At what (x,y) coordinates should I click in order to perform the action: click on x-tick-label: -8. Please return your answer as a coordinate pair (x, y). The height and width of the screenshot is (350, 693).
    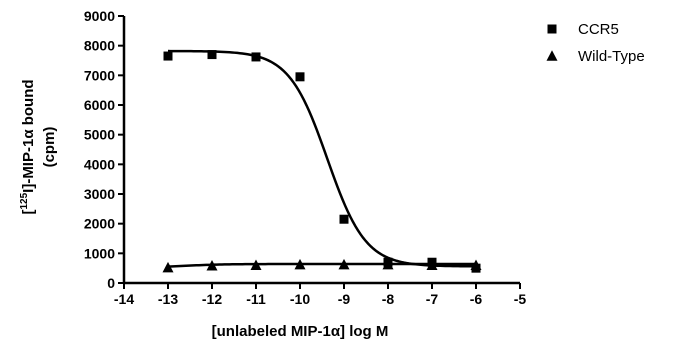
    Looking at the image, I should click on (388, 299).